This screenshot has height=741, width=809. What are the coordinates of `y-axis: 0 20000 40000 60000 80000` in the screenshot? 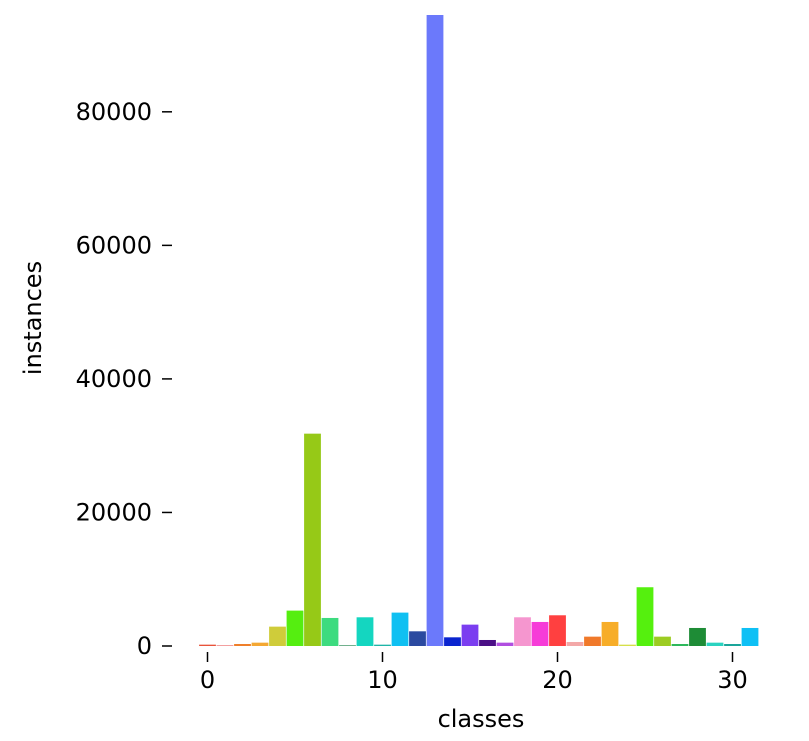 It's located at (124, 379).